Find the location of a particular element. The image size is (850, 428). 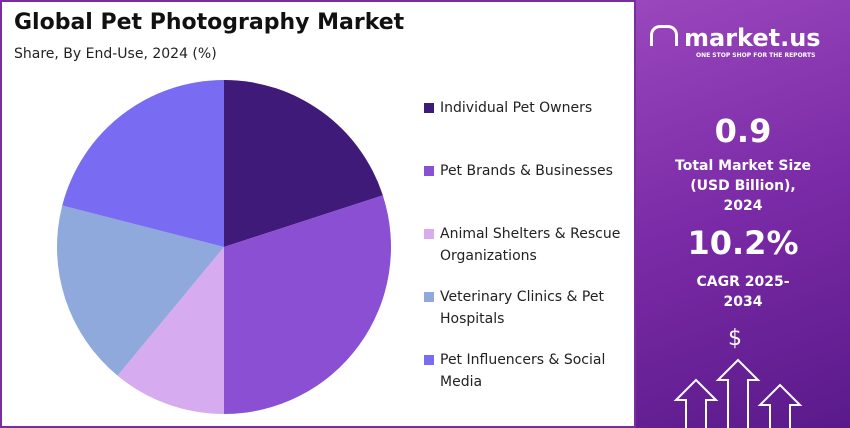

legend-label: Animal Shelters & Rescue Organizations is located at coordinates (530, 245).